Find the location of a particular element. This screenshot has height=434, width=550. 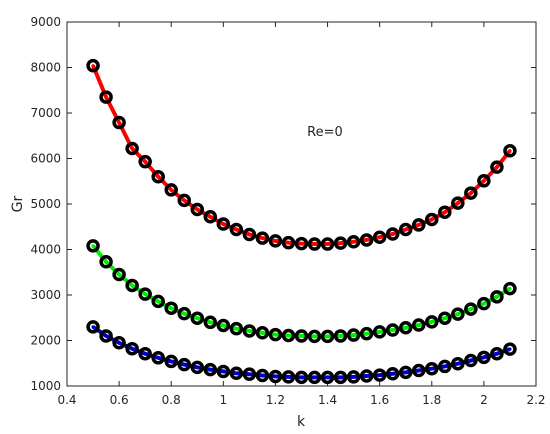

y-tick-label: 7000 is located at coordinates (45, 113).